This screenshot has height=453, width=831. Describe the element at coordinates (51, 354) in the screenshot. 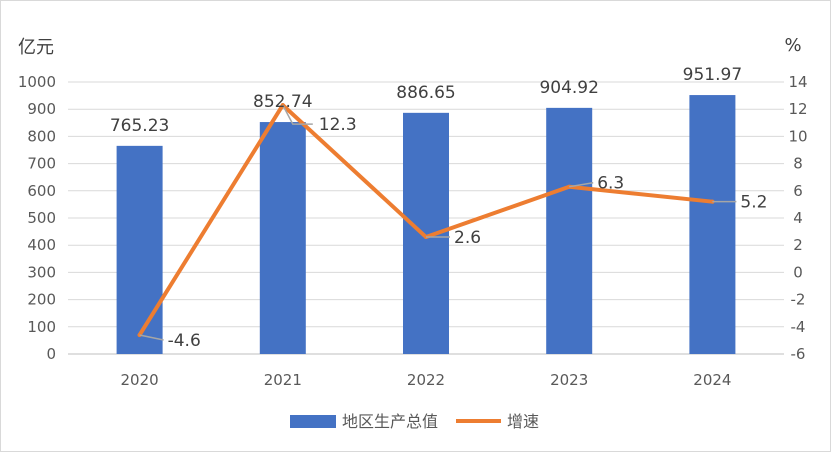

I see `y-left-tick-label: 0` at that location.